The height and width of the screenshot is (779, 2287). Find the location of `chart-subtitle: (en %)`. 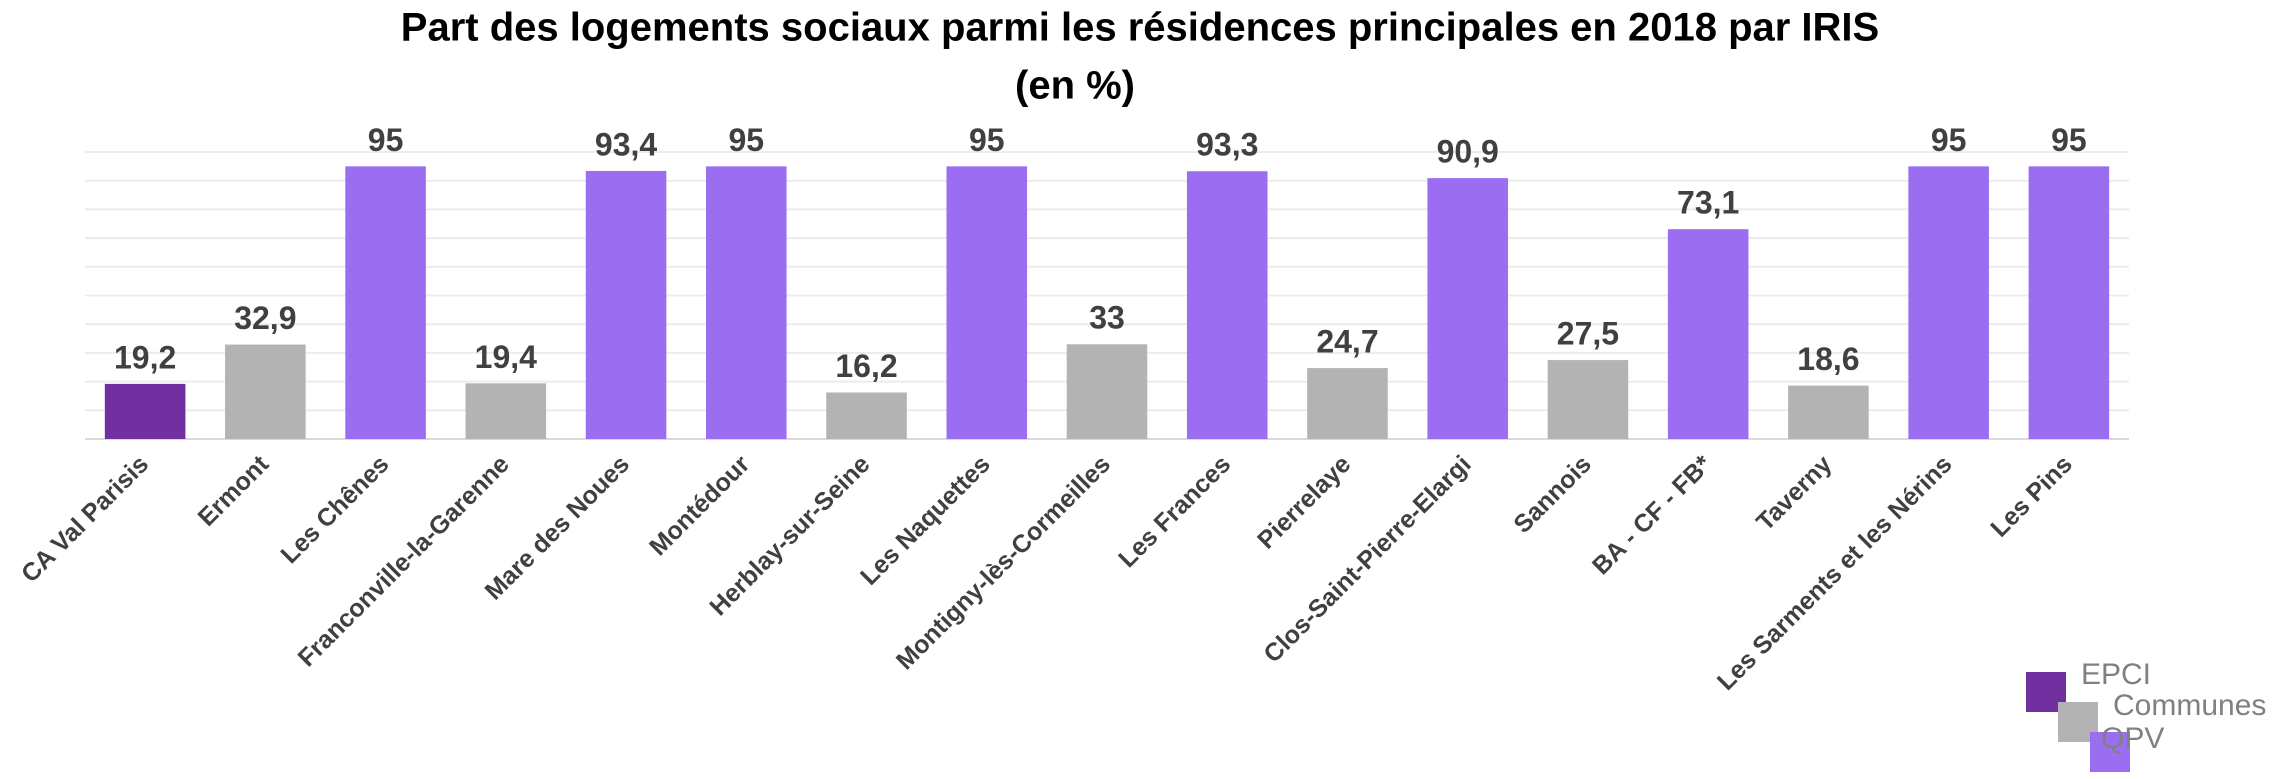

chart-subtitle: (en %) is located at coordinates (1075, 86).